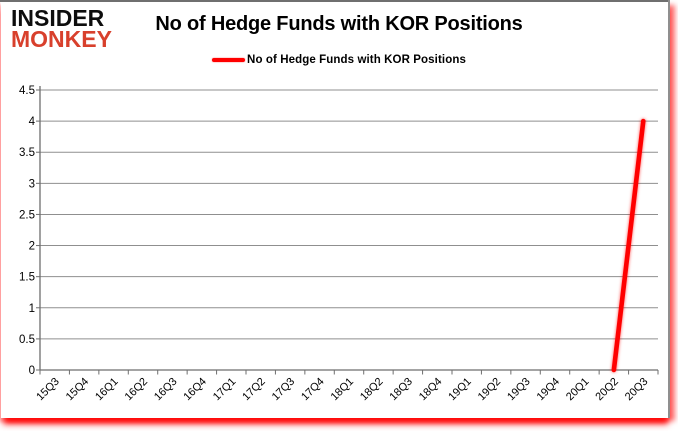 Image resolution: width=678 pixels, height=431 pixels. Describe the element at coordinates (195, 390) in the screenshot. I see `x-tick-label: 16Q4` at that location.